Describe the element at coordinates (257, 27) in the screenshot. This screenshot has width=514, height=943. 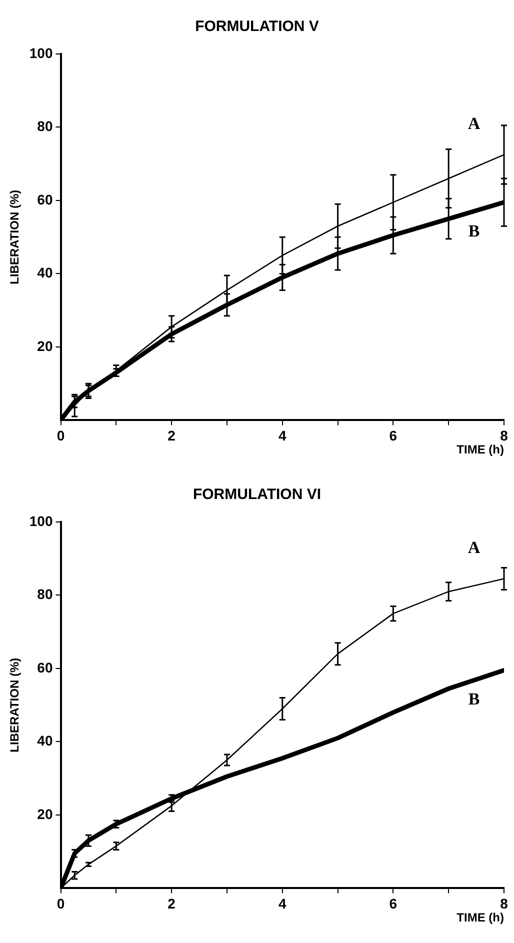
I see `chart-title: FORMULATION V` at that location.